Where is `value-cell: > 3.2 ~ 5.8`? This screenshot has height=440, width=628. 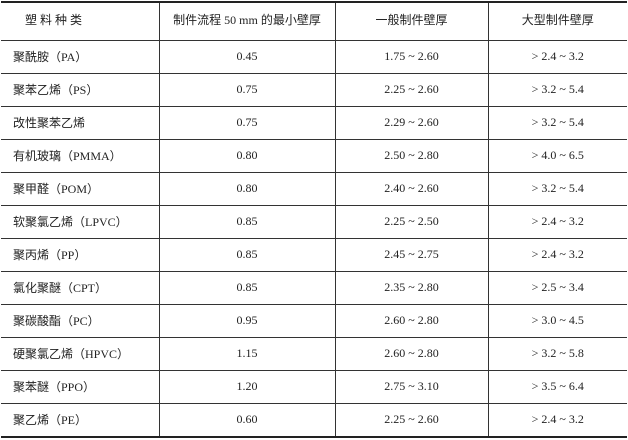 value-cell: > 3.2 ~ 5.8 is located at coordinates (557, 354).